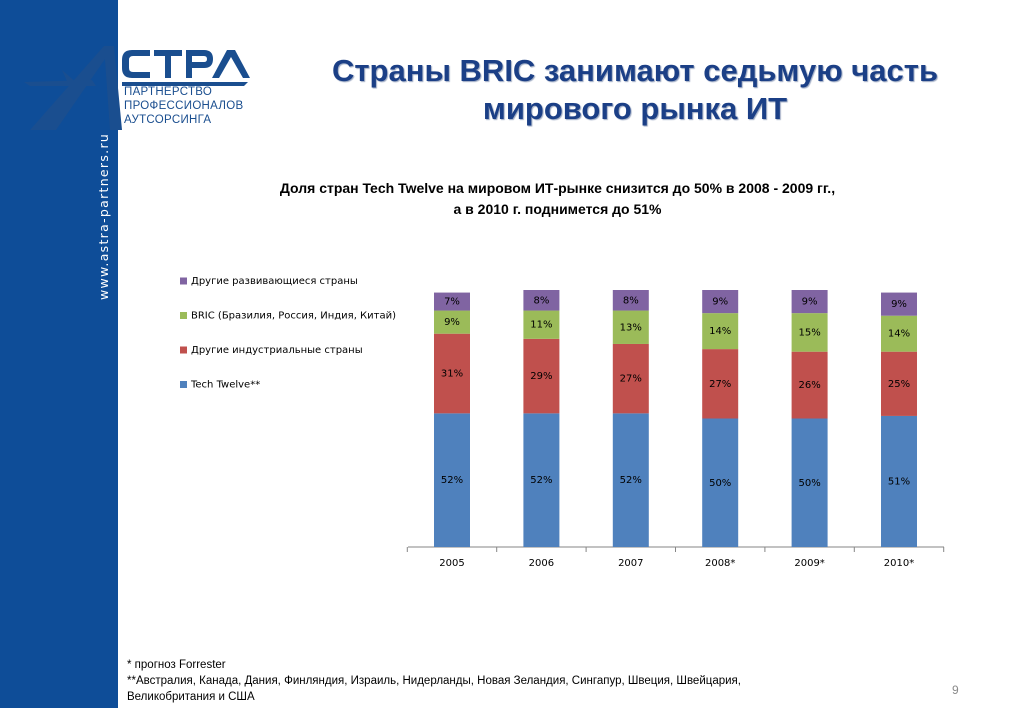 The image size is (1023, 708). I want to click on footnote-forecast: * прогноз Forrester, so click(176, 665).